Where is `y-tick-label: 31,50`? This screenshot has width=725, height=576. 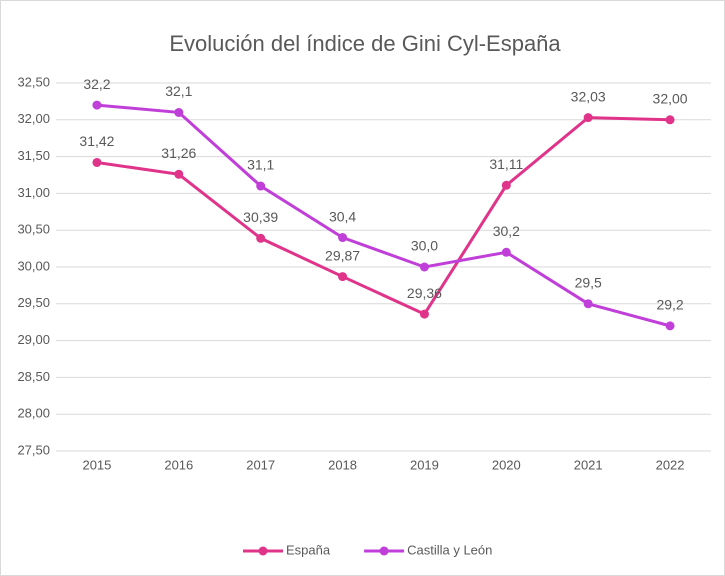 y-tick-label: 31,50 is located at coordinates (33, 155).